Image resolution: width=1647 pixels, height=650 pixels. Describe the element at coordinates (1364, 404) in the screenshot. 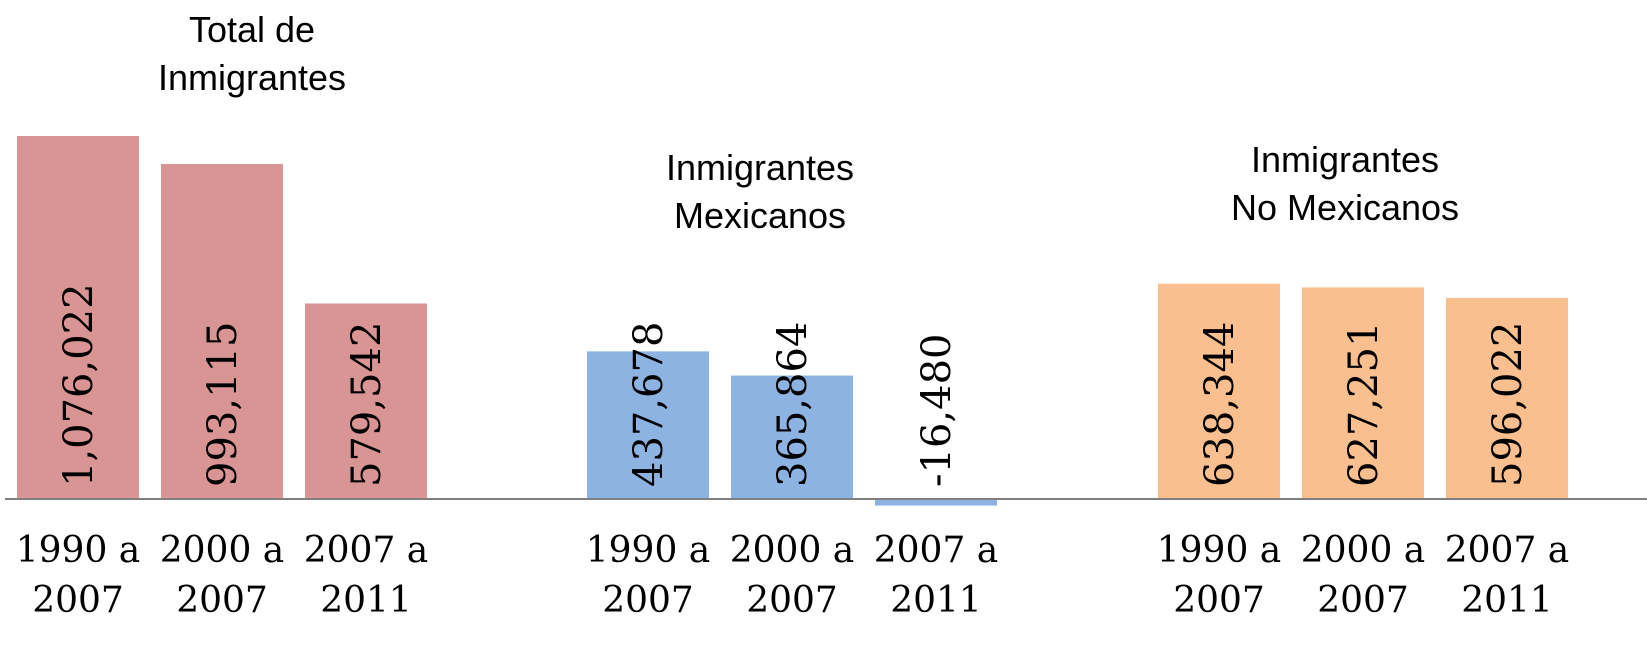

I see `bar-value-label: 627,251` at that location.